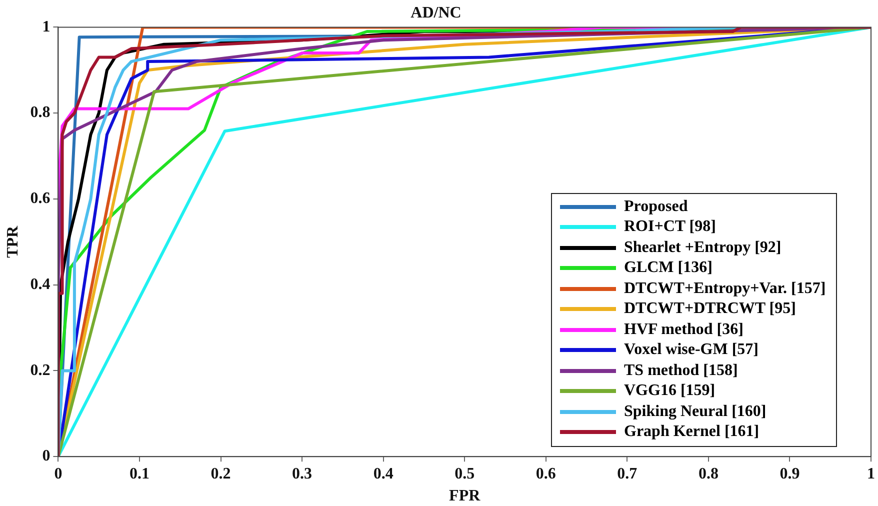  I want to click on legend-label: HVF method [36], so click(684, 330).